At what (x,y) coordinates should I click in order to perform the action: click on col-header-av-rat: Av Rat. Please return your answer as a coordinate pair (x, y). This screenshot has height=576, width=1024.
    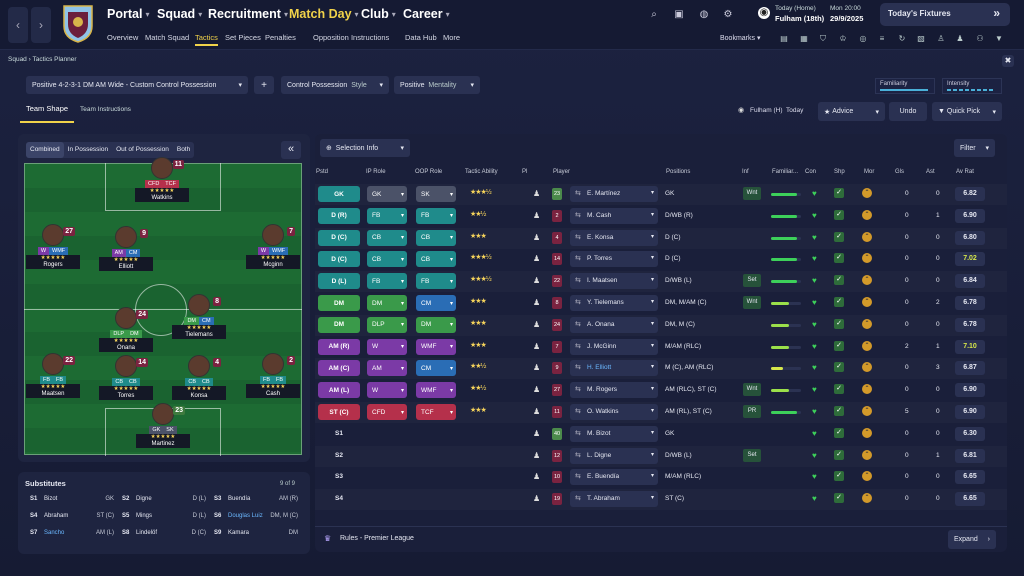
    Looking at the image, I should click on (965, 172).